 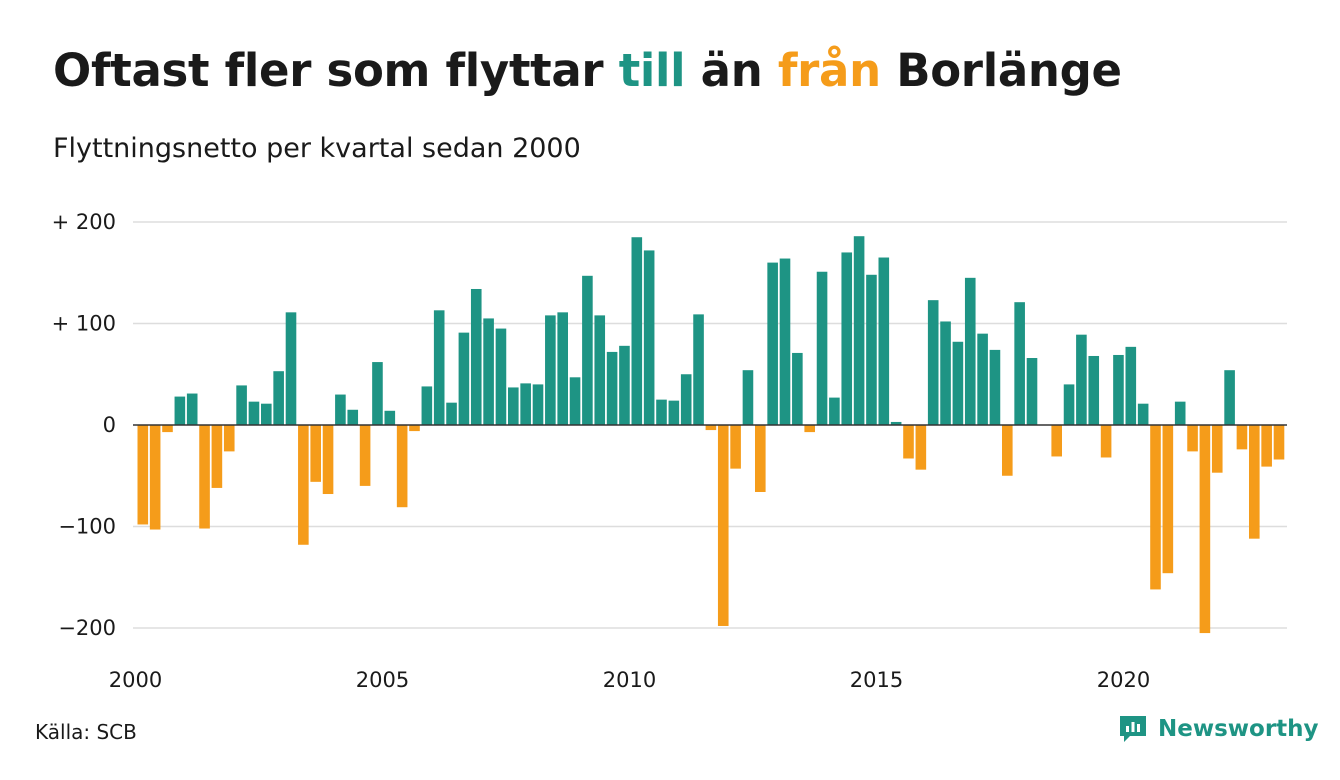 What do you see at coordinates (876, 680) in the screenshot?
I see `x-tick-label: 2015` at bounding box center [876, 680].